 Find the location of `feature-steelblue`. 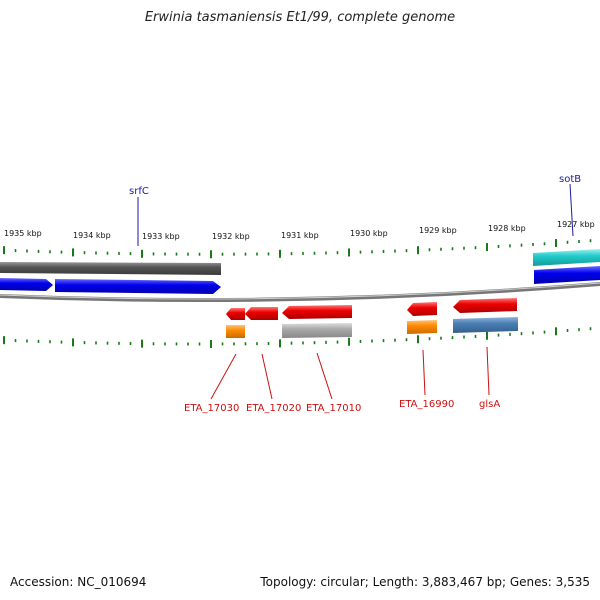

feature-steelblue is located at coordinates (485, 325).